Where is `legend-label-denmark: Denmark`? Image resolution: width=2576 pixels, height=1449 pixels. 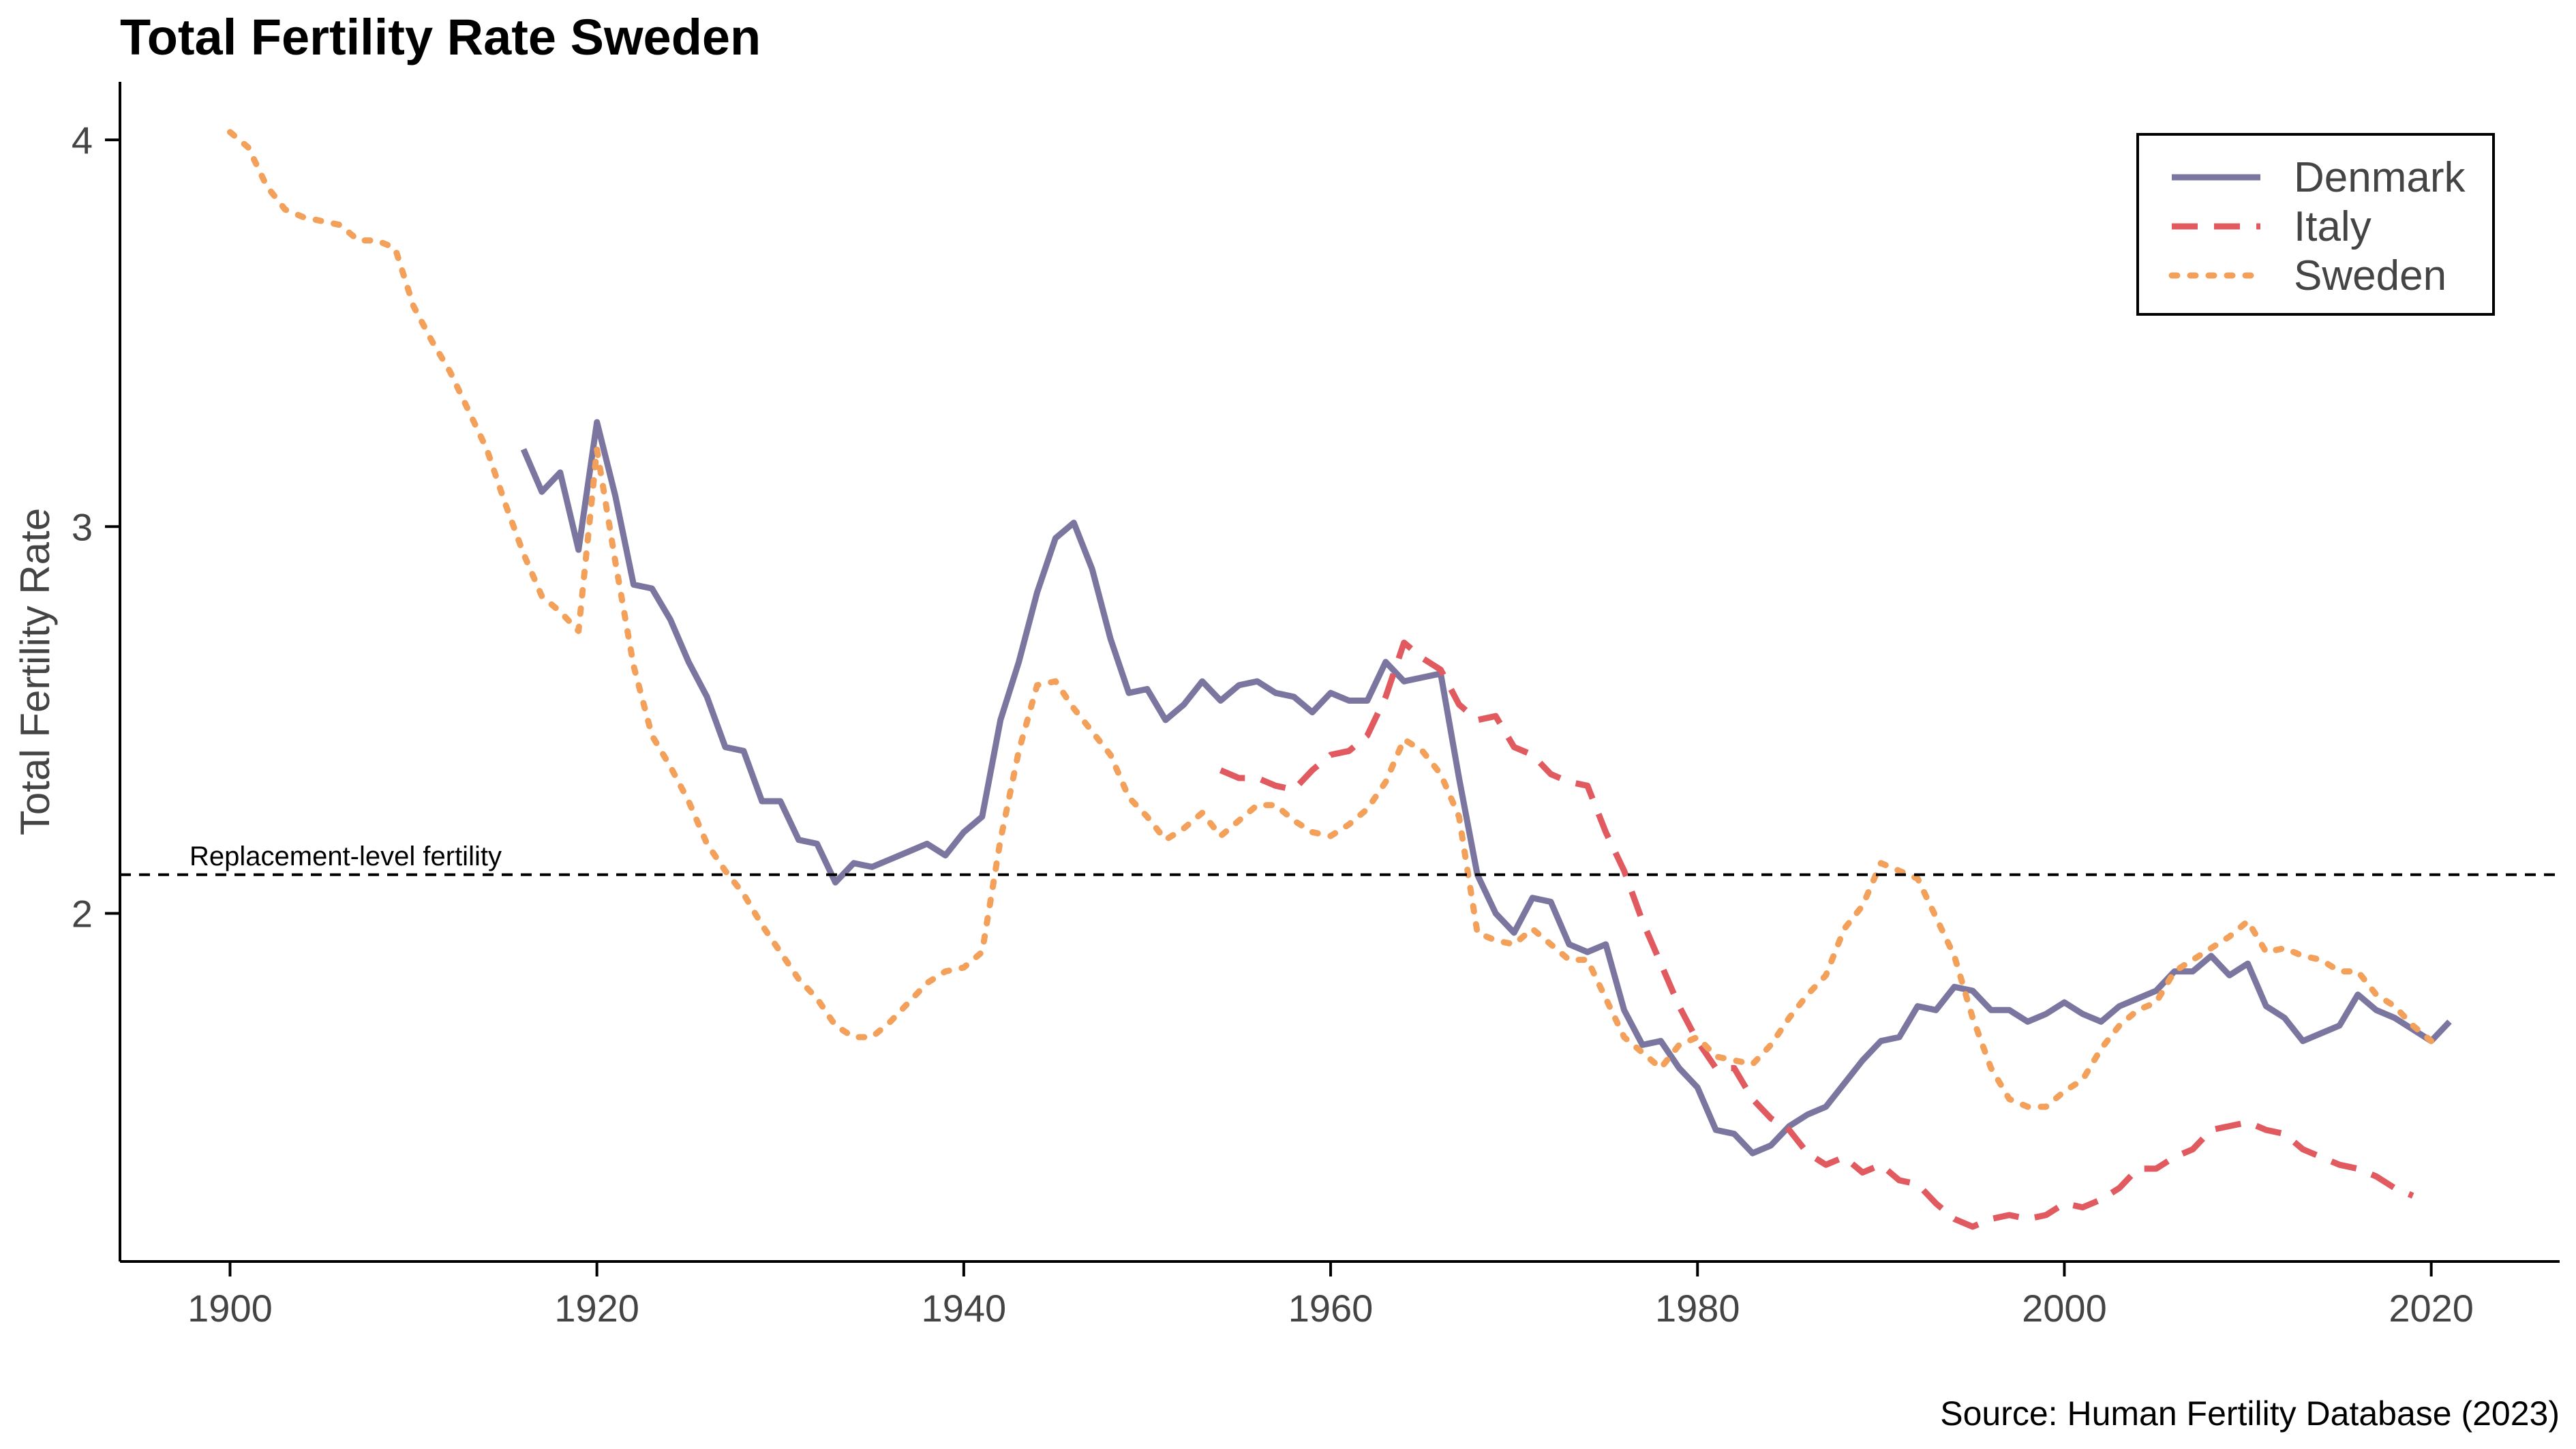
legend-label-denmark: Denmark is located at coordinates (2380, 178).